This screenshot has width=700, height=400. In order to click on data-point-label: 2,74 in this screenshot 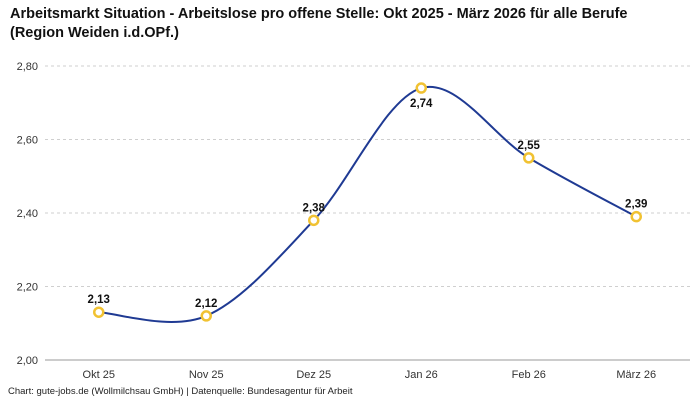, I will do `click(421, 104)`.